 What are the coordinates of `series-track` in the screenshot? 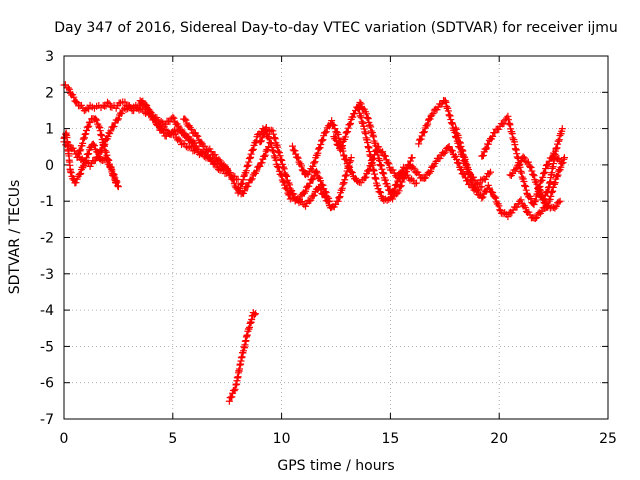 It's located at (420, 154).